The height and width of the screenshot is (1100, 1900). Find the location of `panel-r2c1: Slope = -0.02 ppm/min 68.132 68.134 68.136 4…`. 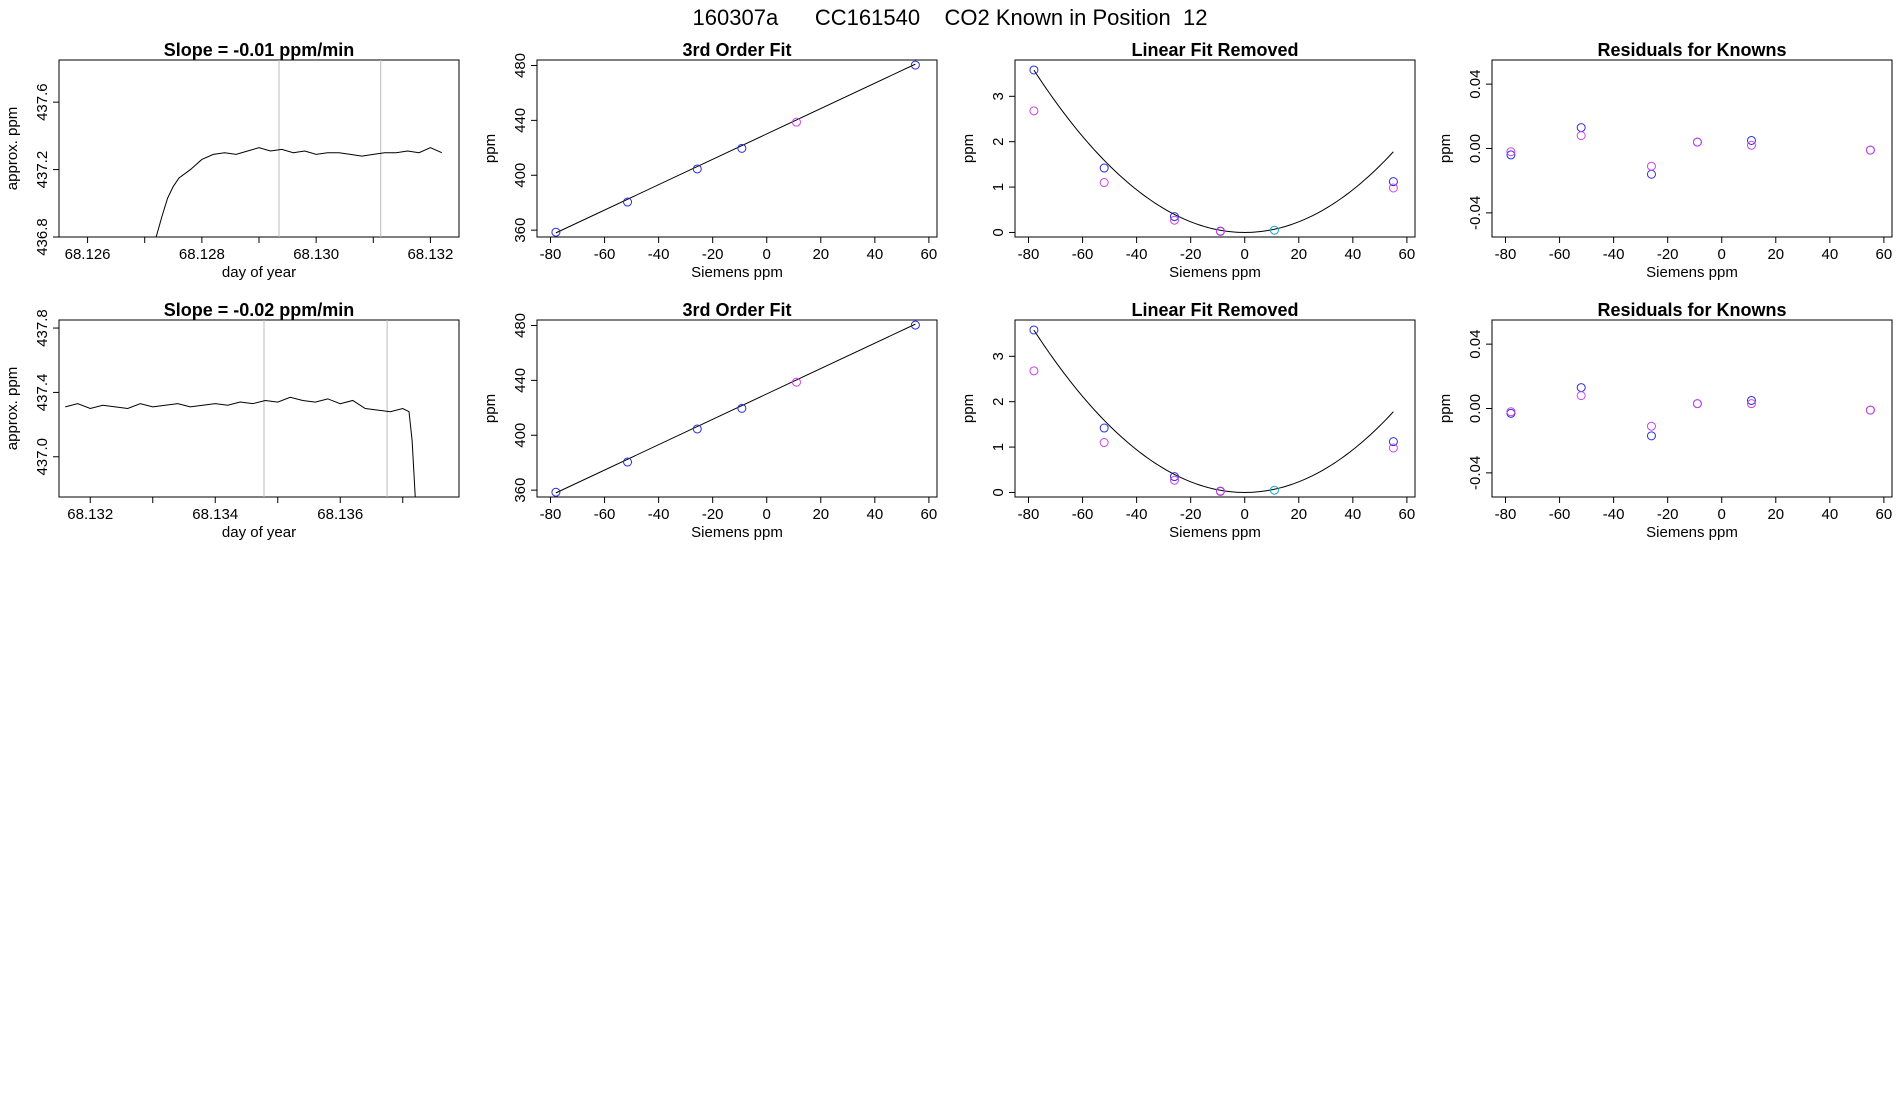

panel-r2c1: Slope = -0.02 ppm/min 68.132 68.134 68.136 4… is located at coordinates (232, 420).